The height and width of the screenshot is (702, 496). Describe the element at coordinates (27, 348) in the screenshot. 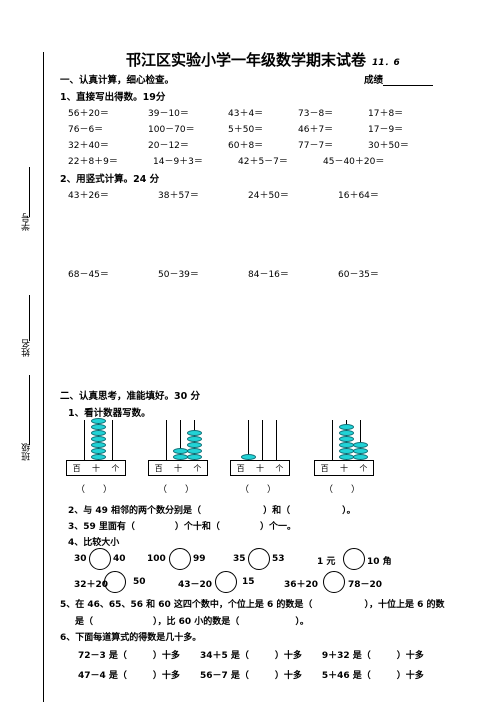

I see `side-xingming: 姓名` at that location.